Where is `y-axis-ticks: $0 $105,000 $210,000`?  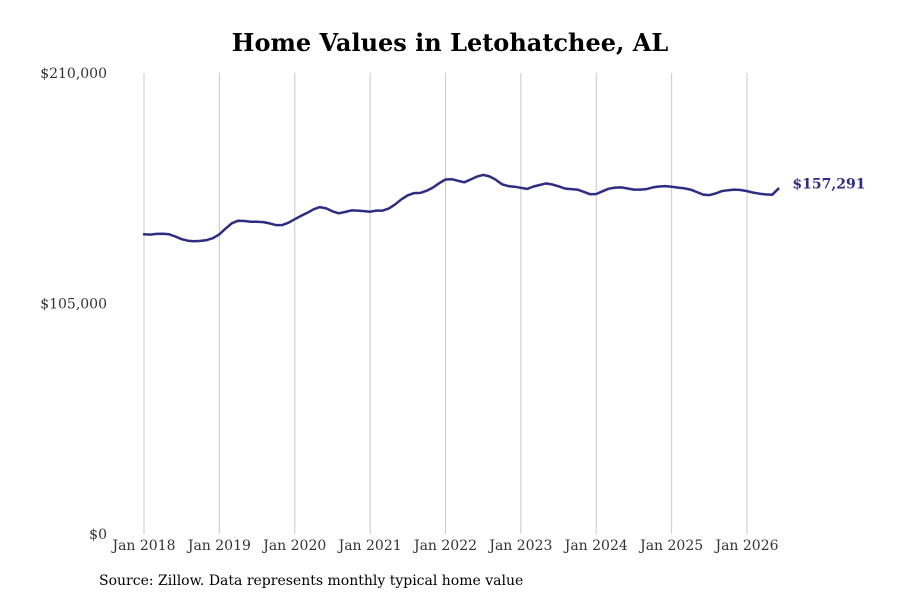
y-axis-ticks: $0 $105,000 $210,000 is located at coordinates (73, 304).